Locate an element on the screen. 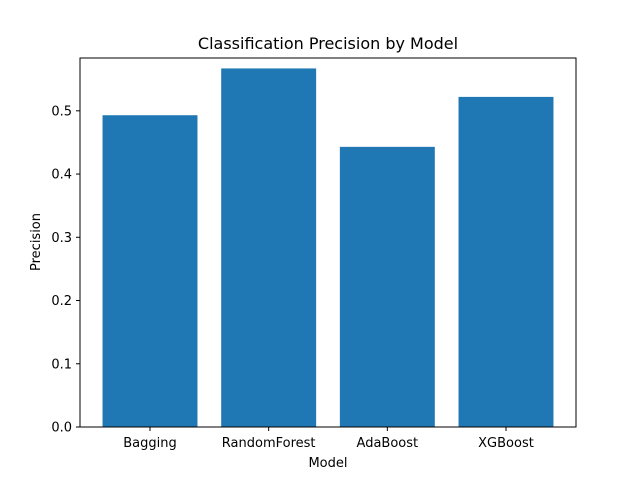 The width and height of the screenshot is (640, 480). x-tick-label: RandomForest is located at coordinates (269, 443).